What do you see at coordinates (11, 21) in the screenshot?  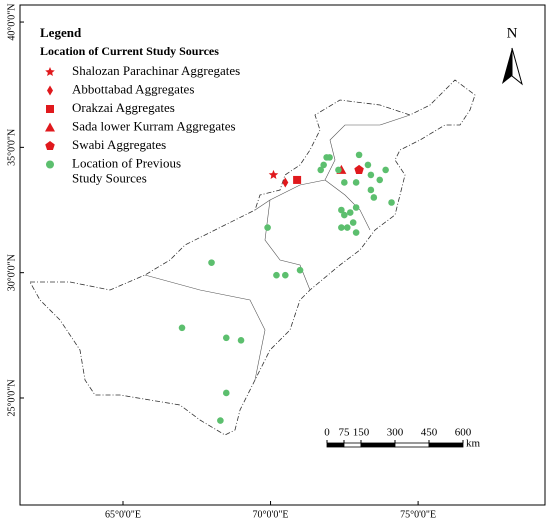 I see `y-tick-label: 40°0'0"N` at bounding box center [11, 21].